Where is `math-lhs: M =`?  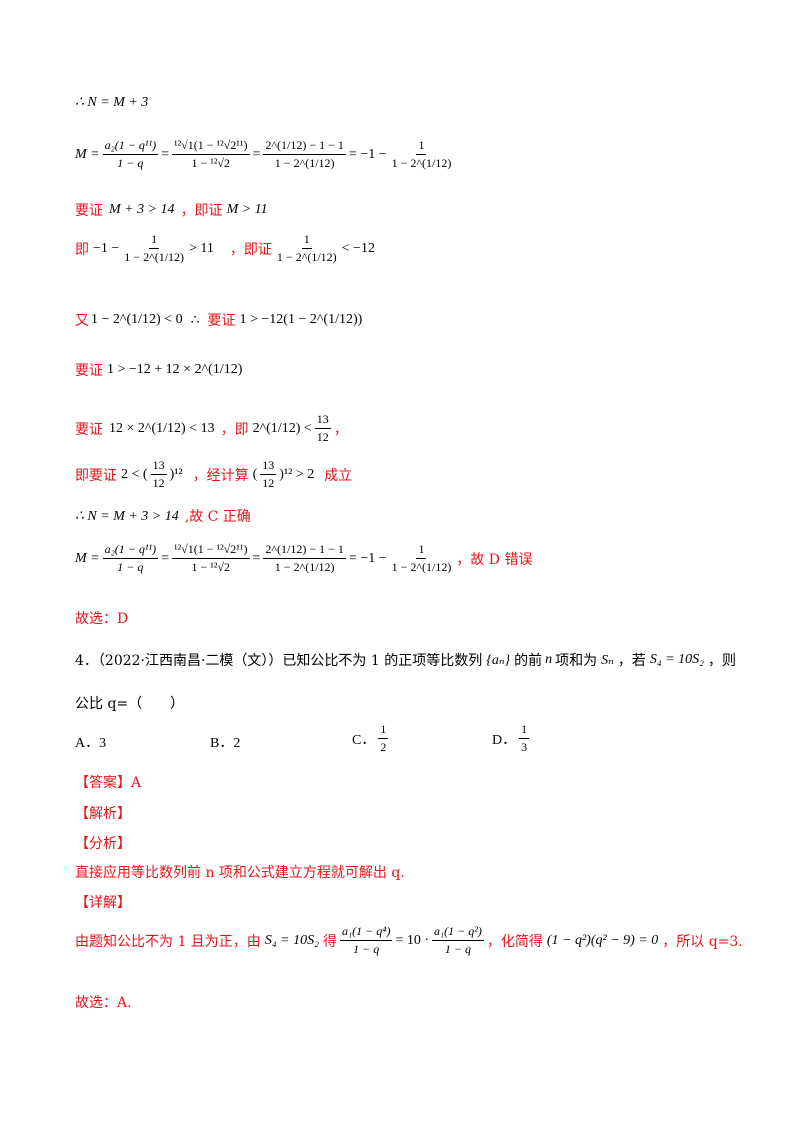
math-lhs: M = is located at coordinates (87, 154).